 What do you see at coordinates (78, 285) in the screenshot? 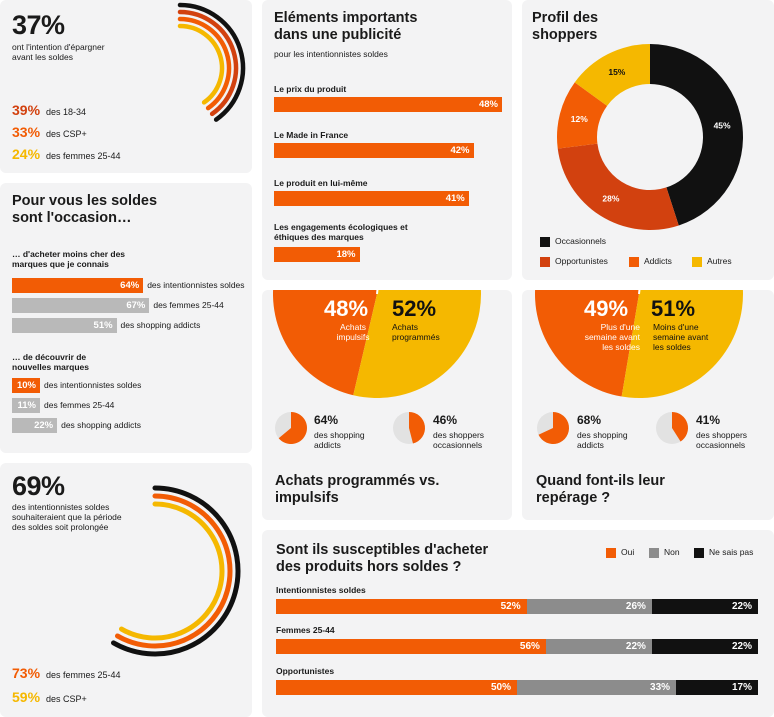
I see `occasion-bar: 64%` at bounding box center [78, 285].